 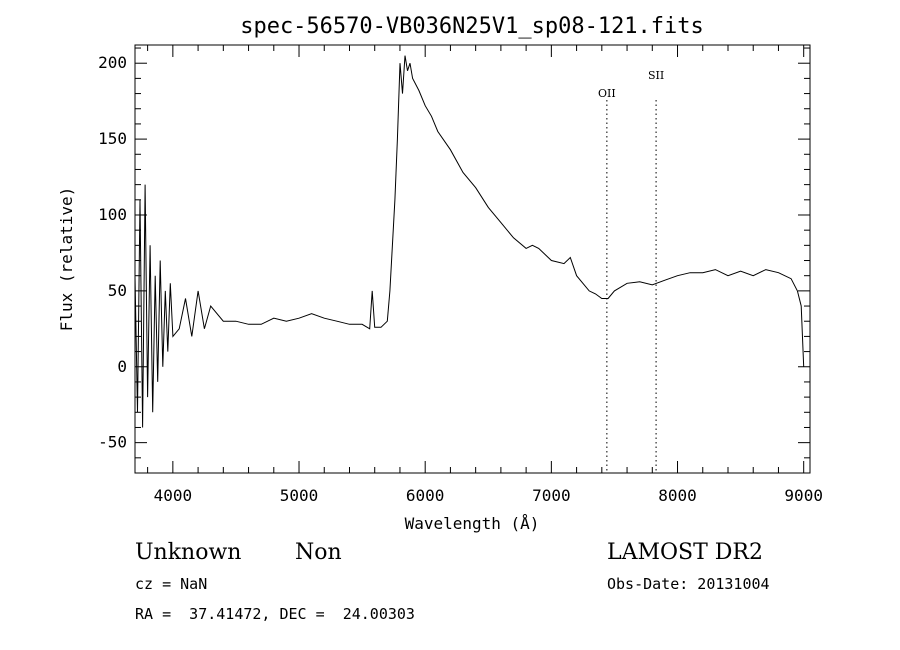 What do you see at coordinates (685, 552) in the screenshot?
I see `survey-name: LAMOST DR2` at bounding box center [685, 552].